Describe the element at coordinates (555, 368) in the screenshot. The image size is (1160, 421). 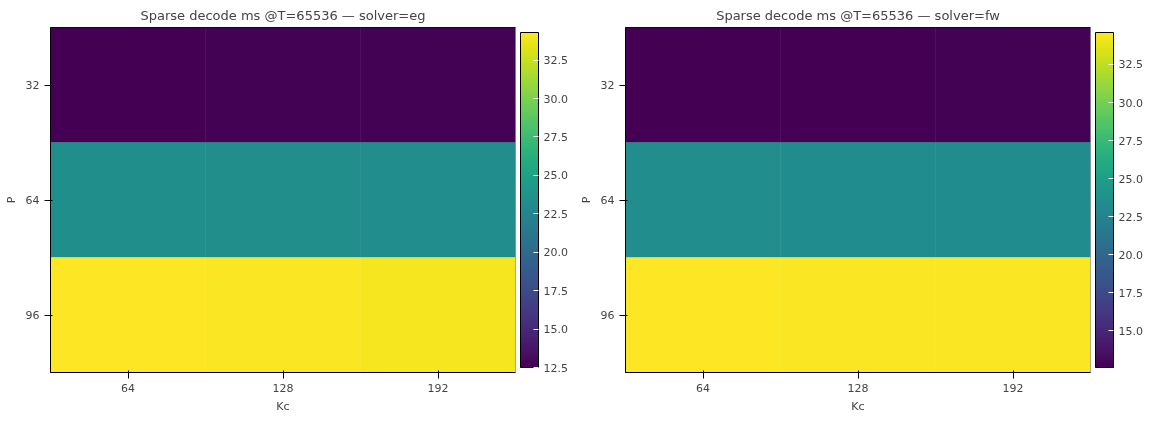
I see `color-bar-label: 12.5` at that location.